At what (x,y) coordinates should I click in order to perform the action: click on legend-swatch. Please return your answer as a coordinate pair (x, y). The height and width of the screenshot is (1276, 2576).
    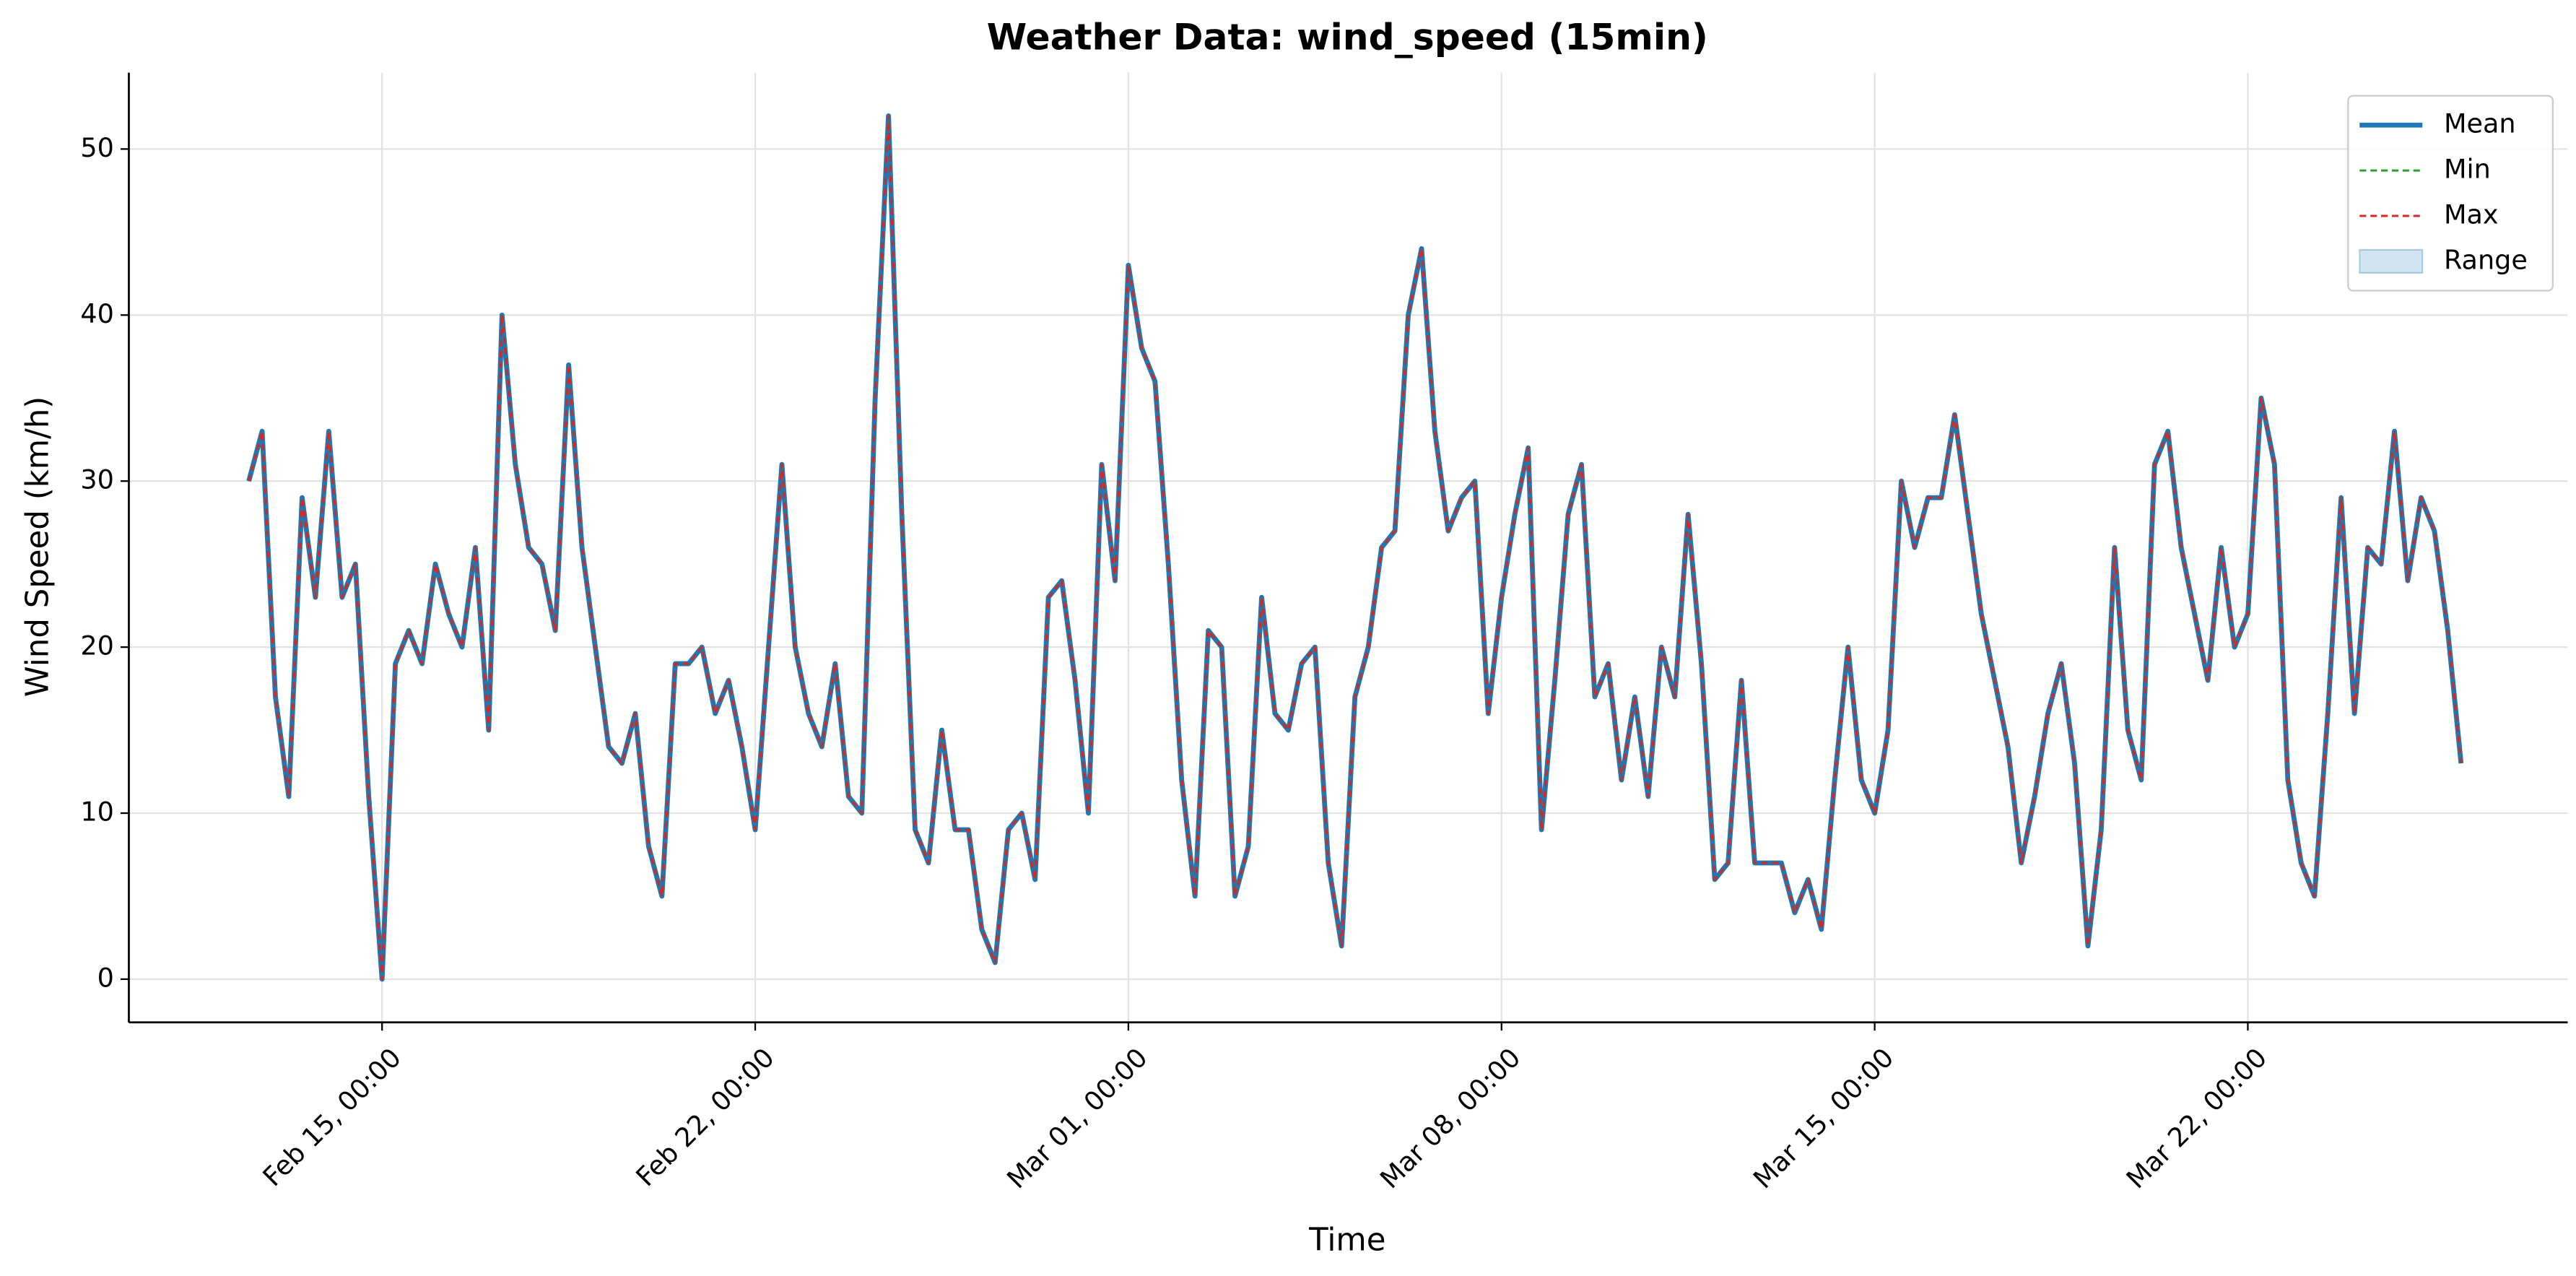
    Looking at the image, I should click on (2391, 261).